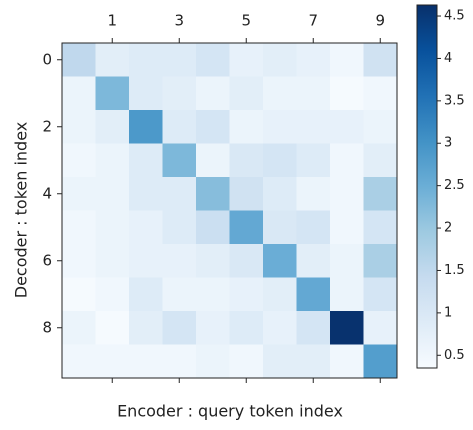  Describe the element at coordinates (112, 21) in the screenshot. I see `x-tick-label: 1` at that location.